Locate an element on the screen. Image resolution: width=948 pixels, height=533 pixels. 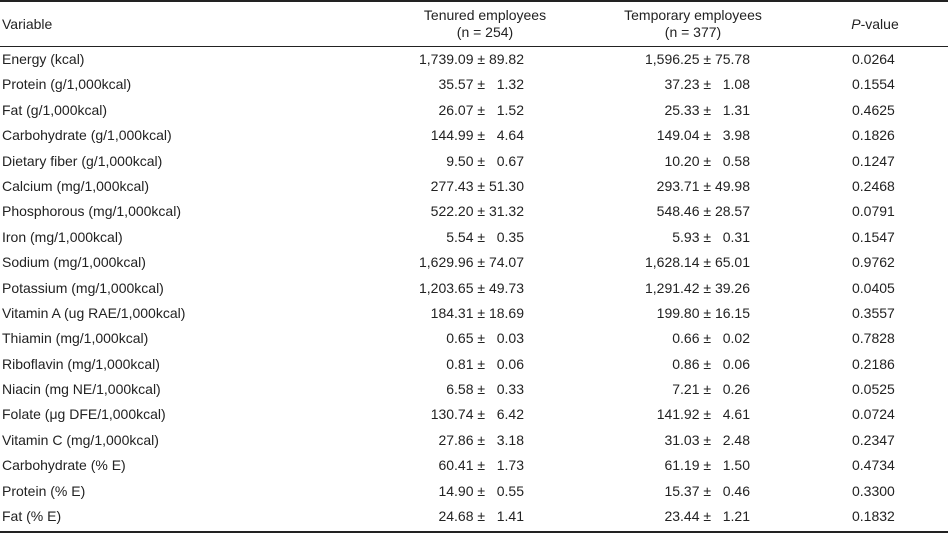
variable-cell: Protein (g/1,000kcal) is located at coordinates (67, 84).